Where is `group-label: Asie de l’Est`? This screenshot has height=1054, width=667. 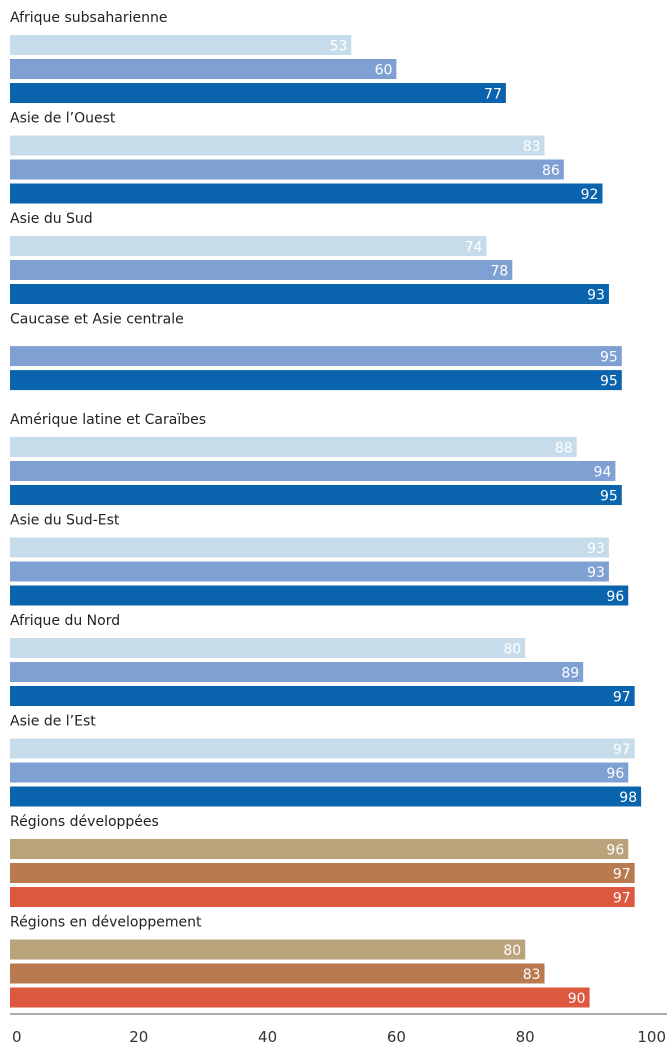
group-label: Asie de l’Est is located at coordinates (53, 722).